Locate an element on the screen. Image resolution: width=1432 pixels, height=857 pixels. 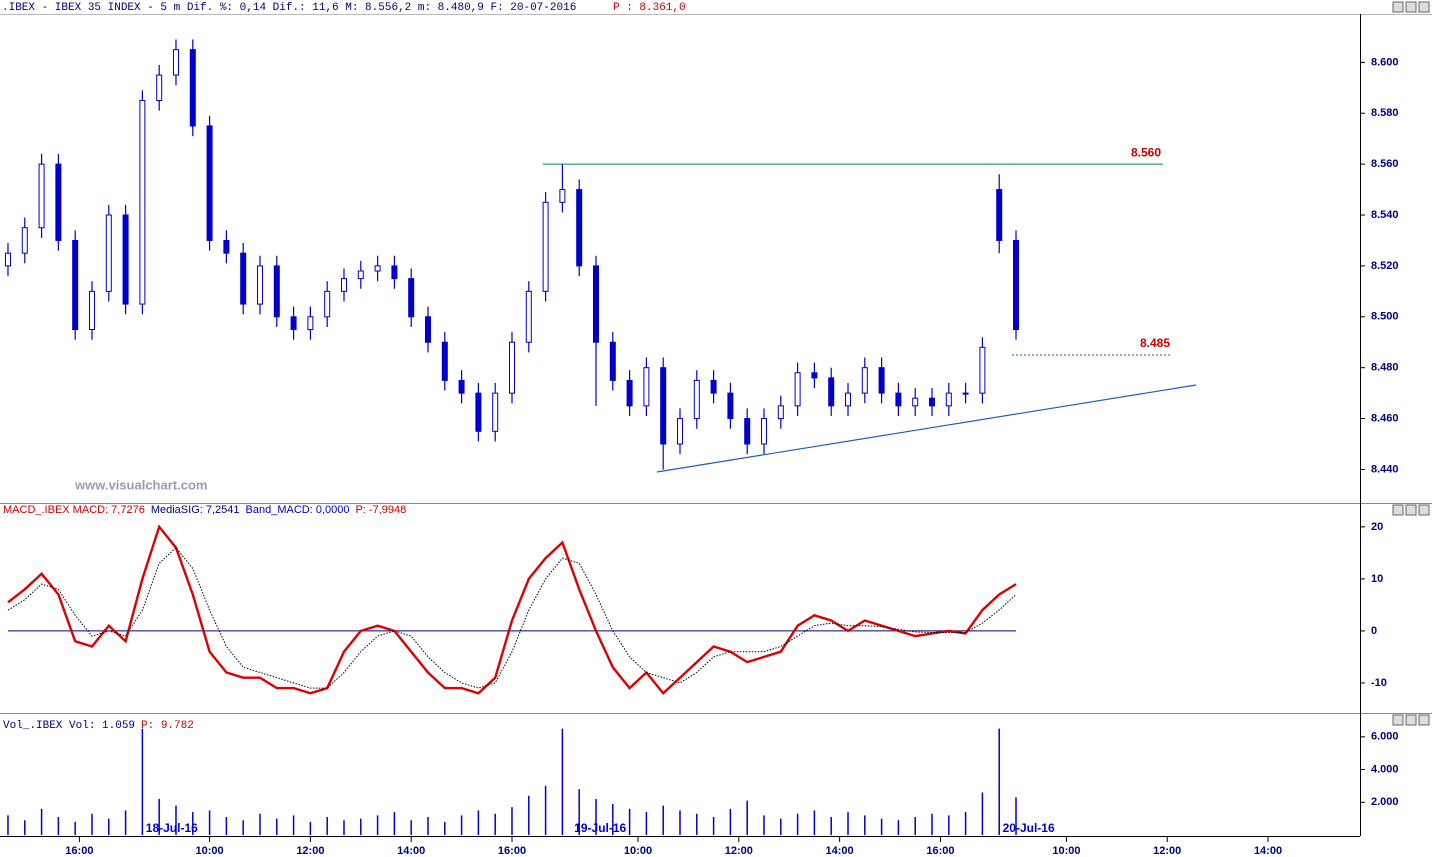
y-tick-label: 8.440 is located at coordinates (1385, 469).